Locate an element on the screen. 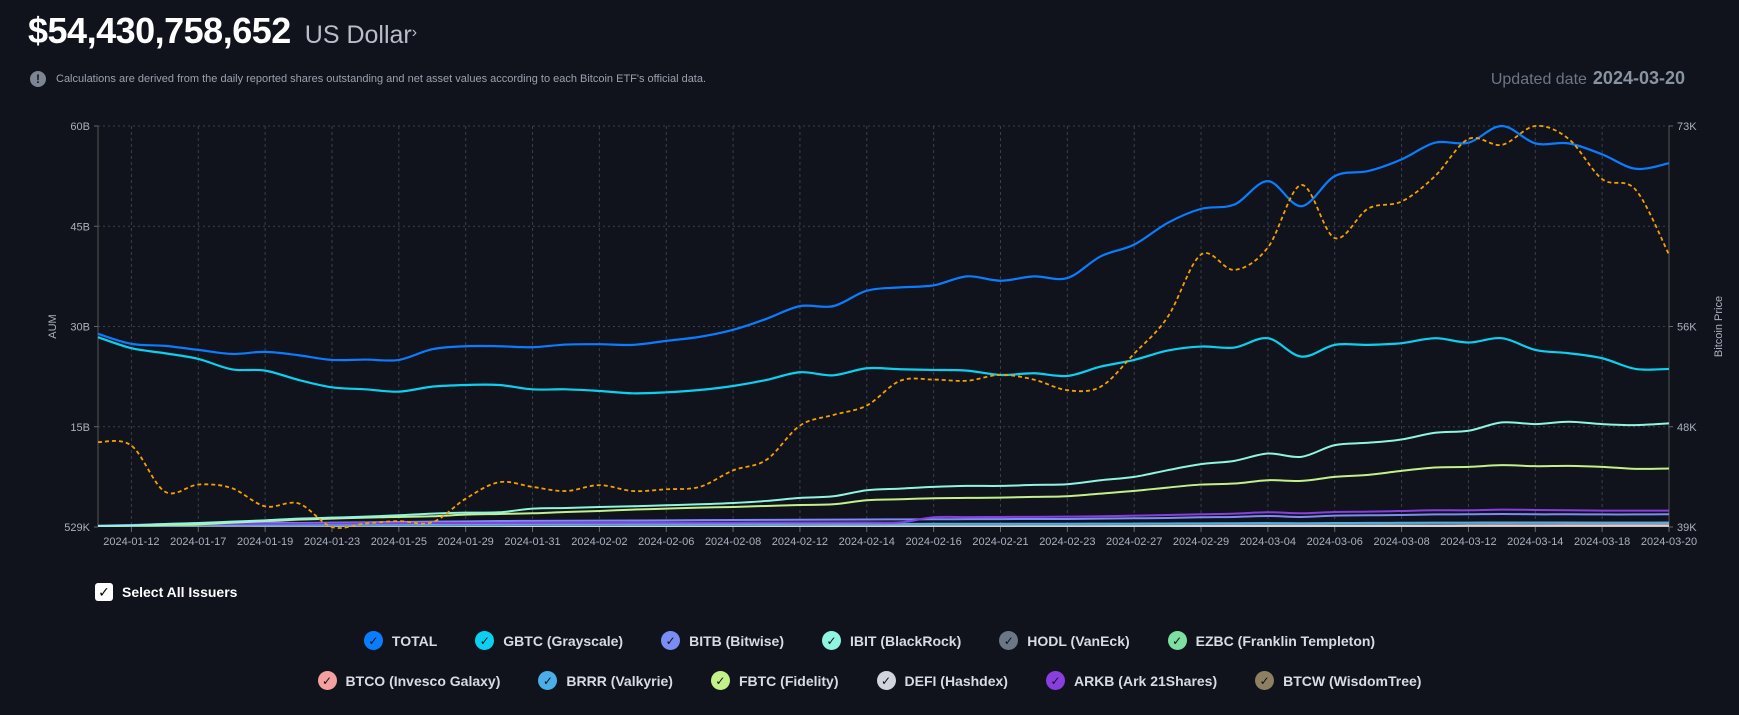  y-tick-label: 45B is located at coordinates (80, 227).